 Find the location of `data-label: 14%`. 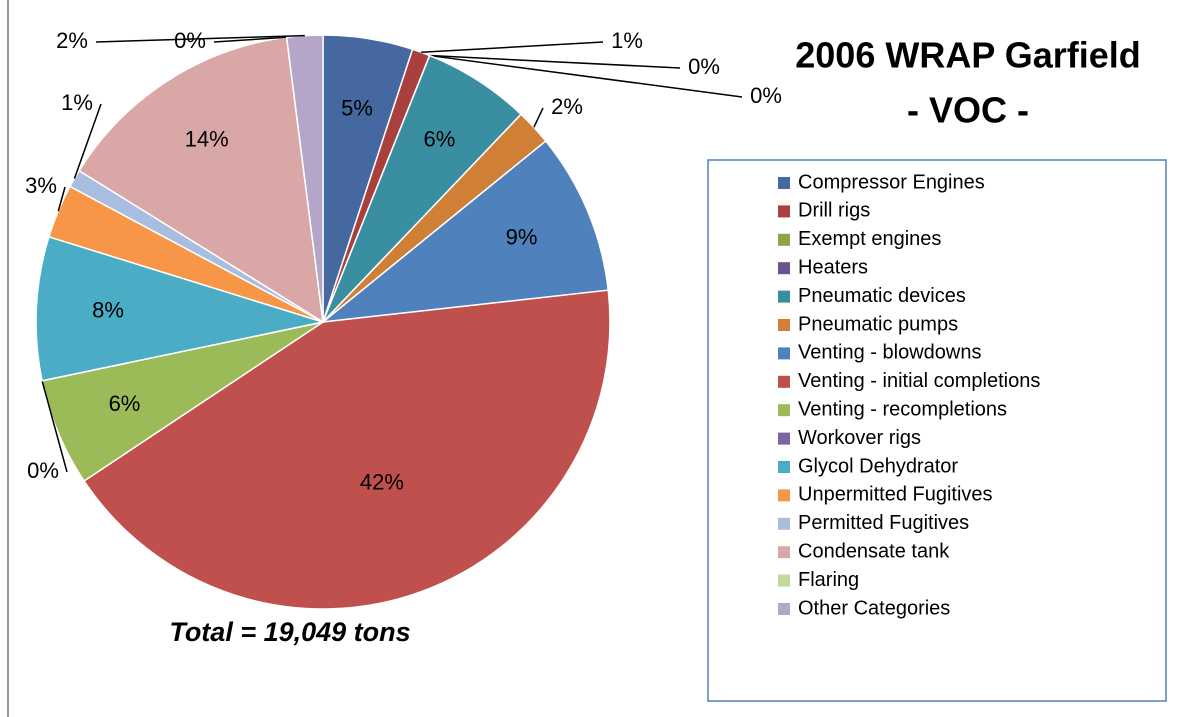

data-label: 14% is located at coordinates (207, 139).